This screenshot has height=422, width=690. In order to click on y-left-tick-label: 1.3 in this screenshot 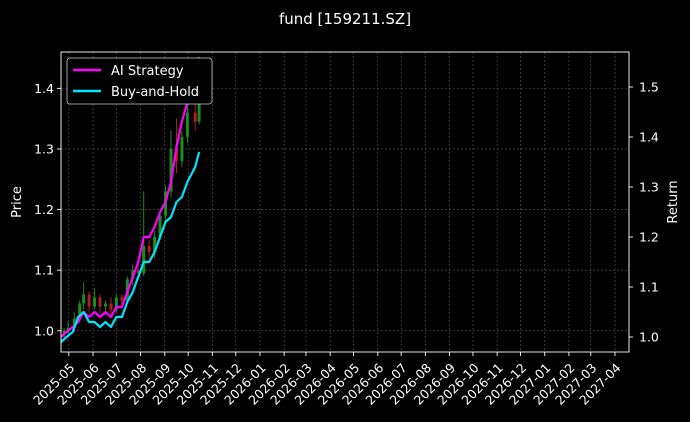, I will do `click(44, 148)`.